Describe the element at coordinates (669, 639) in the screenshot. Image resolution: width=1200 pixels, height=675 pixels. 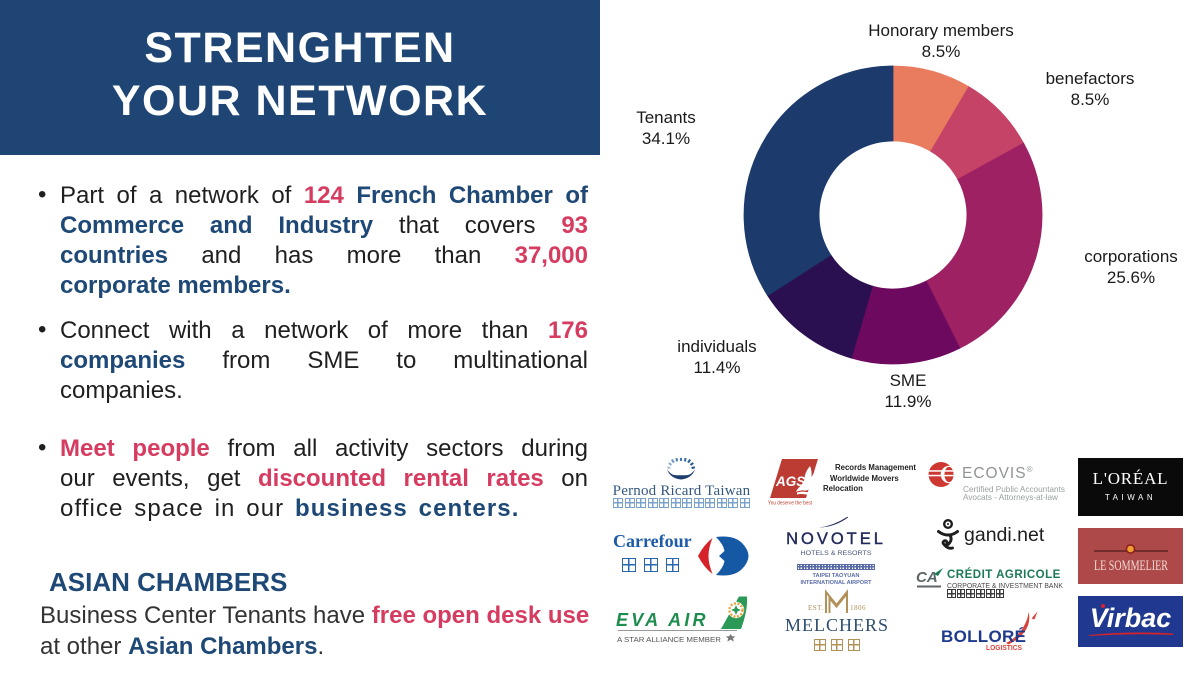
I see `svg-text: A STAR ALLIANCE MEMBER` at that location.